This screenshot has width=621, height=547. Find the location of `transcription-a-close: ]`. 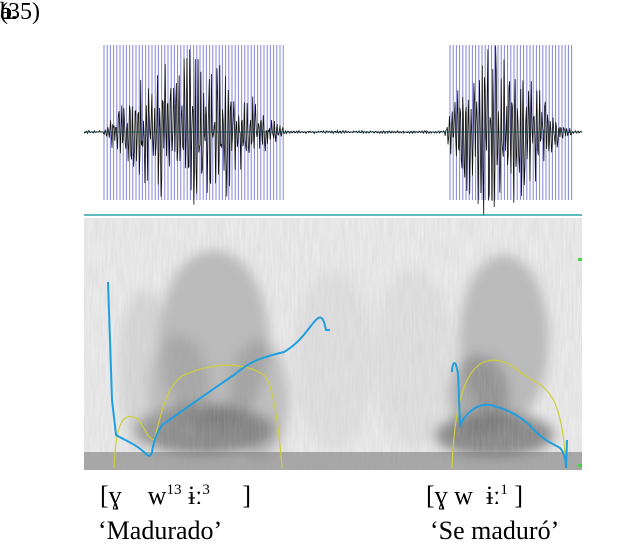

transcription-a-close: ] is located at coordinates (247, 495).